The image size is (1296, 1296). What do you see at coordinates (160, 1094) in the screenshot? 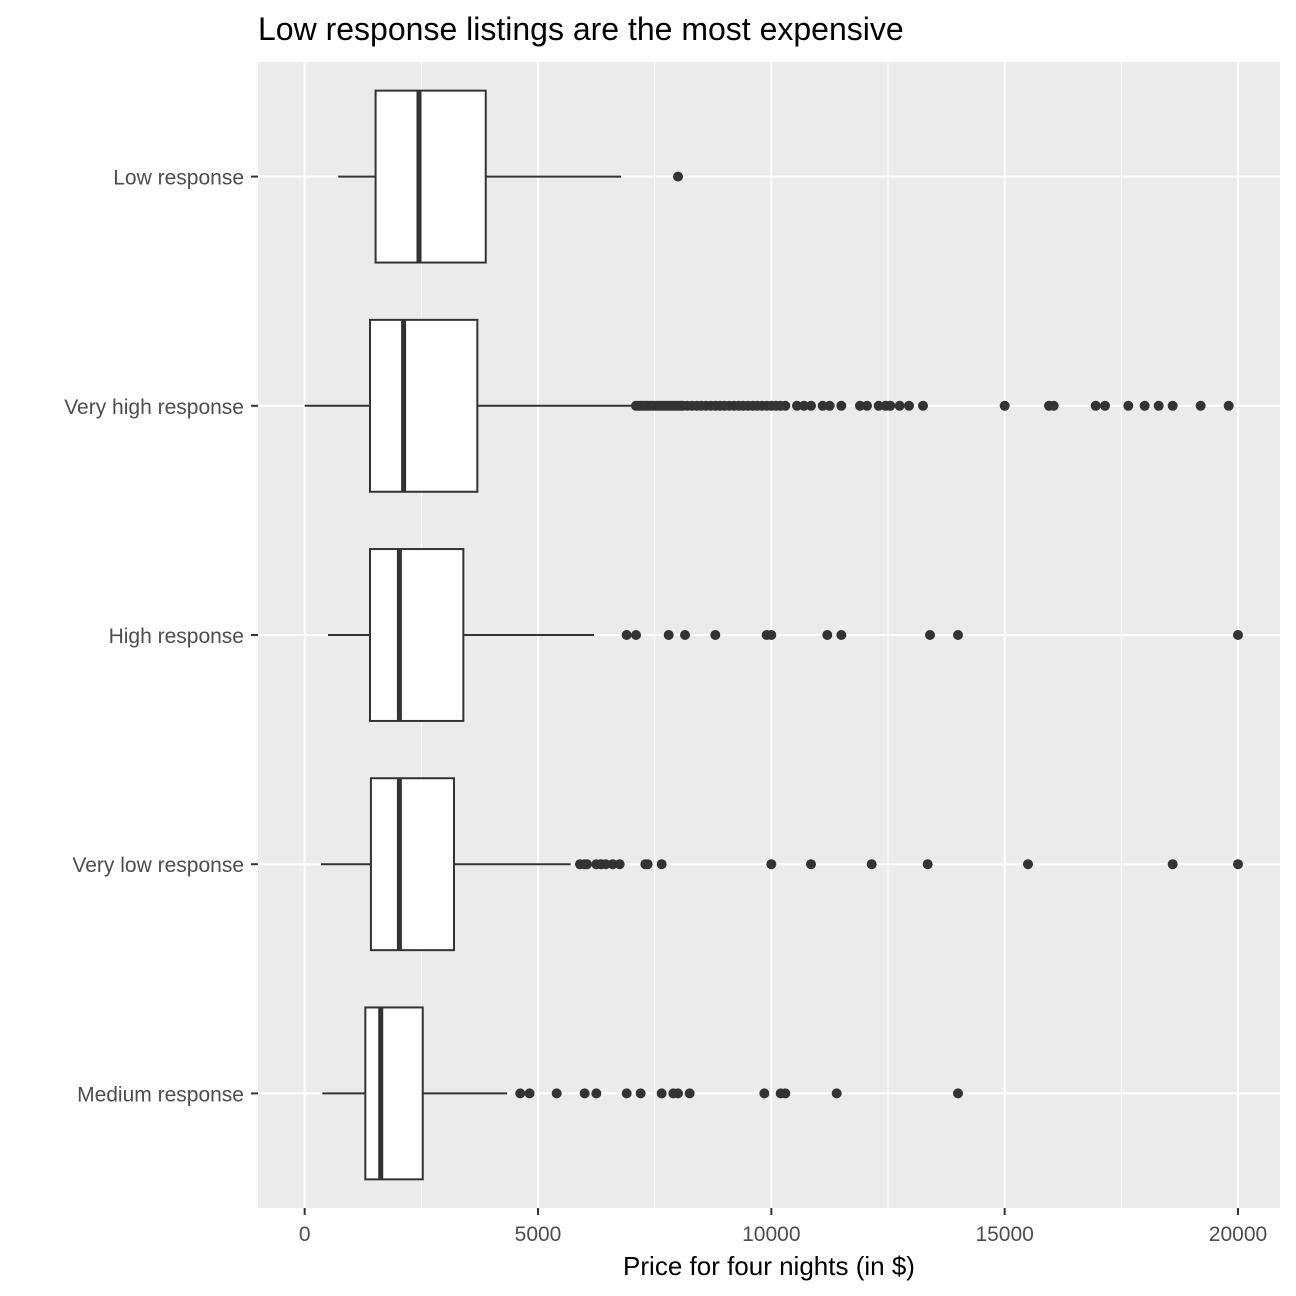
I see `y-tick-label: Medium response` at bounding box center [160, 1094].